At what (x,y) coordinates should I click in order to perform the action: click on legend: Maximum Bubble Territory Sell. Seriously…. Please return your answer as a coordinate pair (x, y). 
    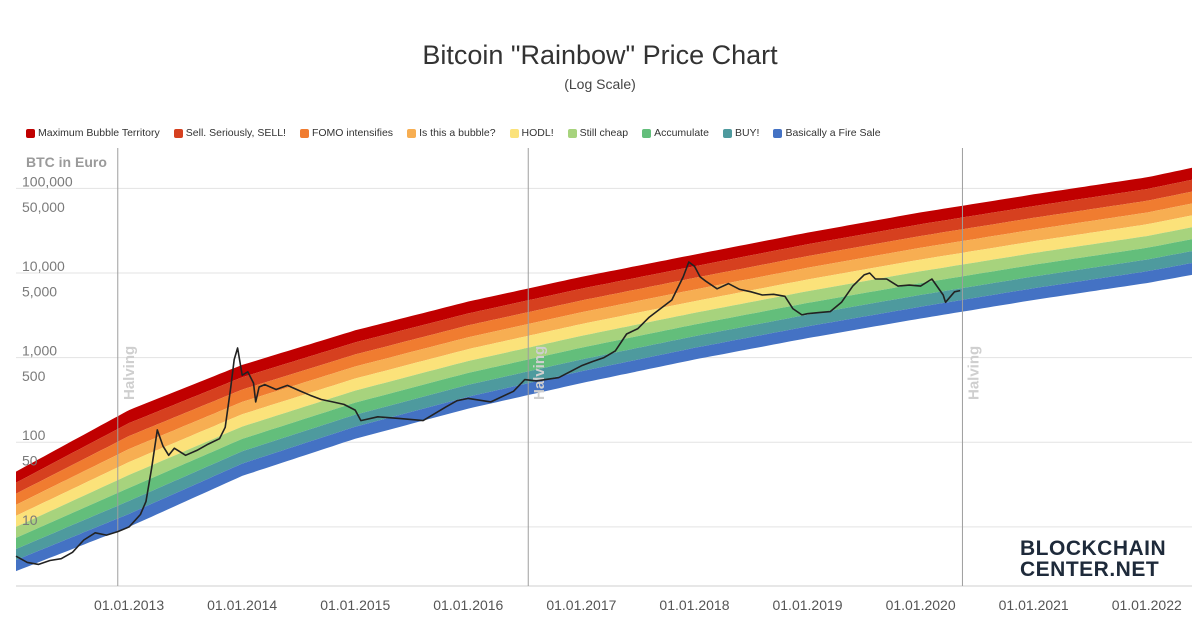
    Looking at the image, I should click on (460, 133).